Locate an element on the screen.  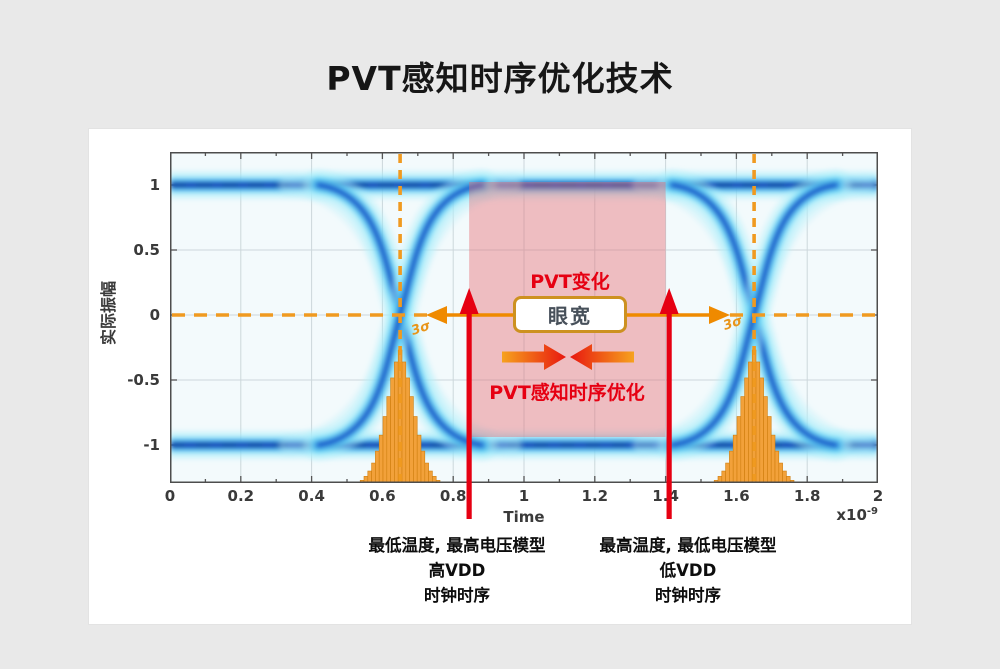
pvt-optimization-label: PVT感知时序优化 is located at coordinates (567, 393).